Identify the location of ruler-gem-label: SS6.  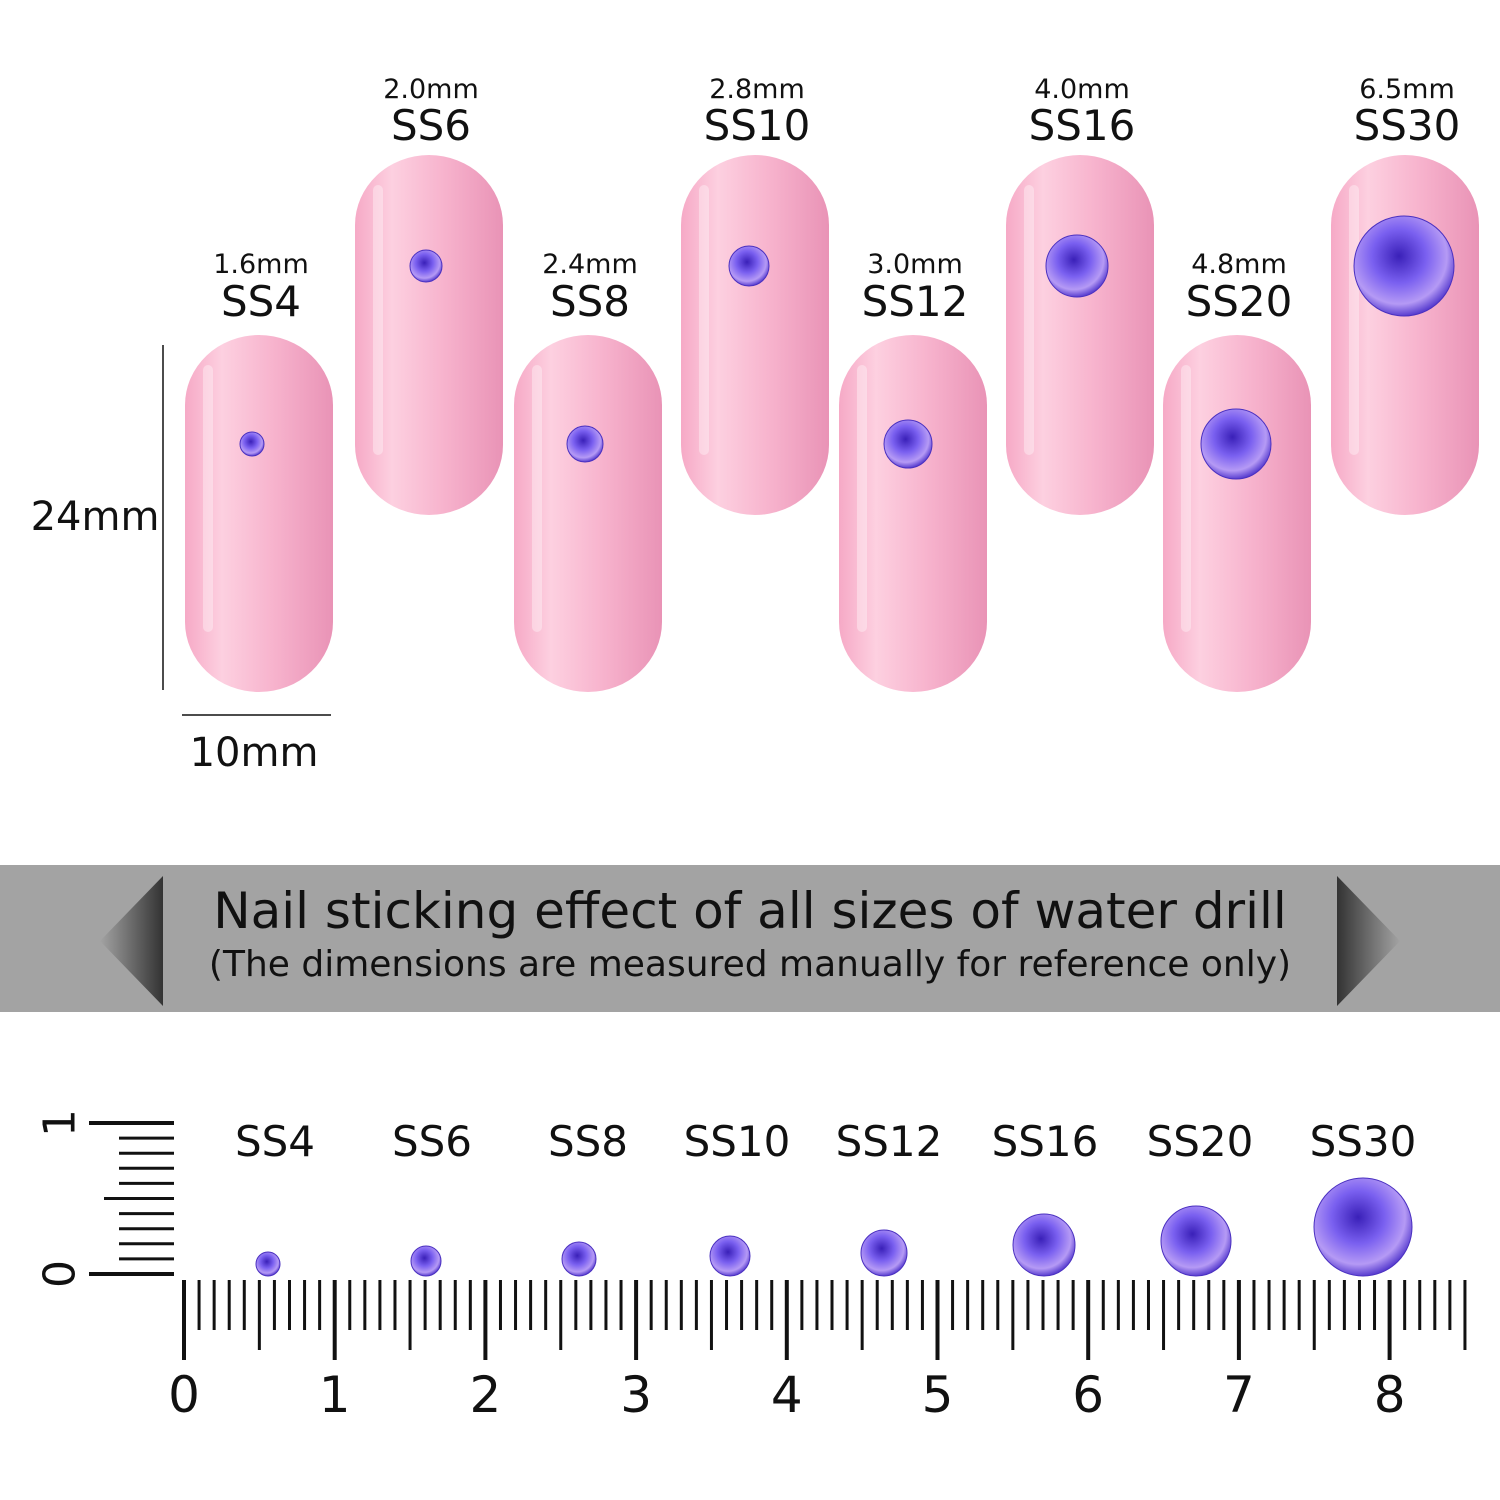
(432, 1141).